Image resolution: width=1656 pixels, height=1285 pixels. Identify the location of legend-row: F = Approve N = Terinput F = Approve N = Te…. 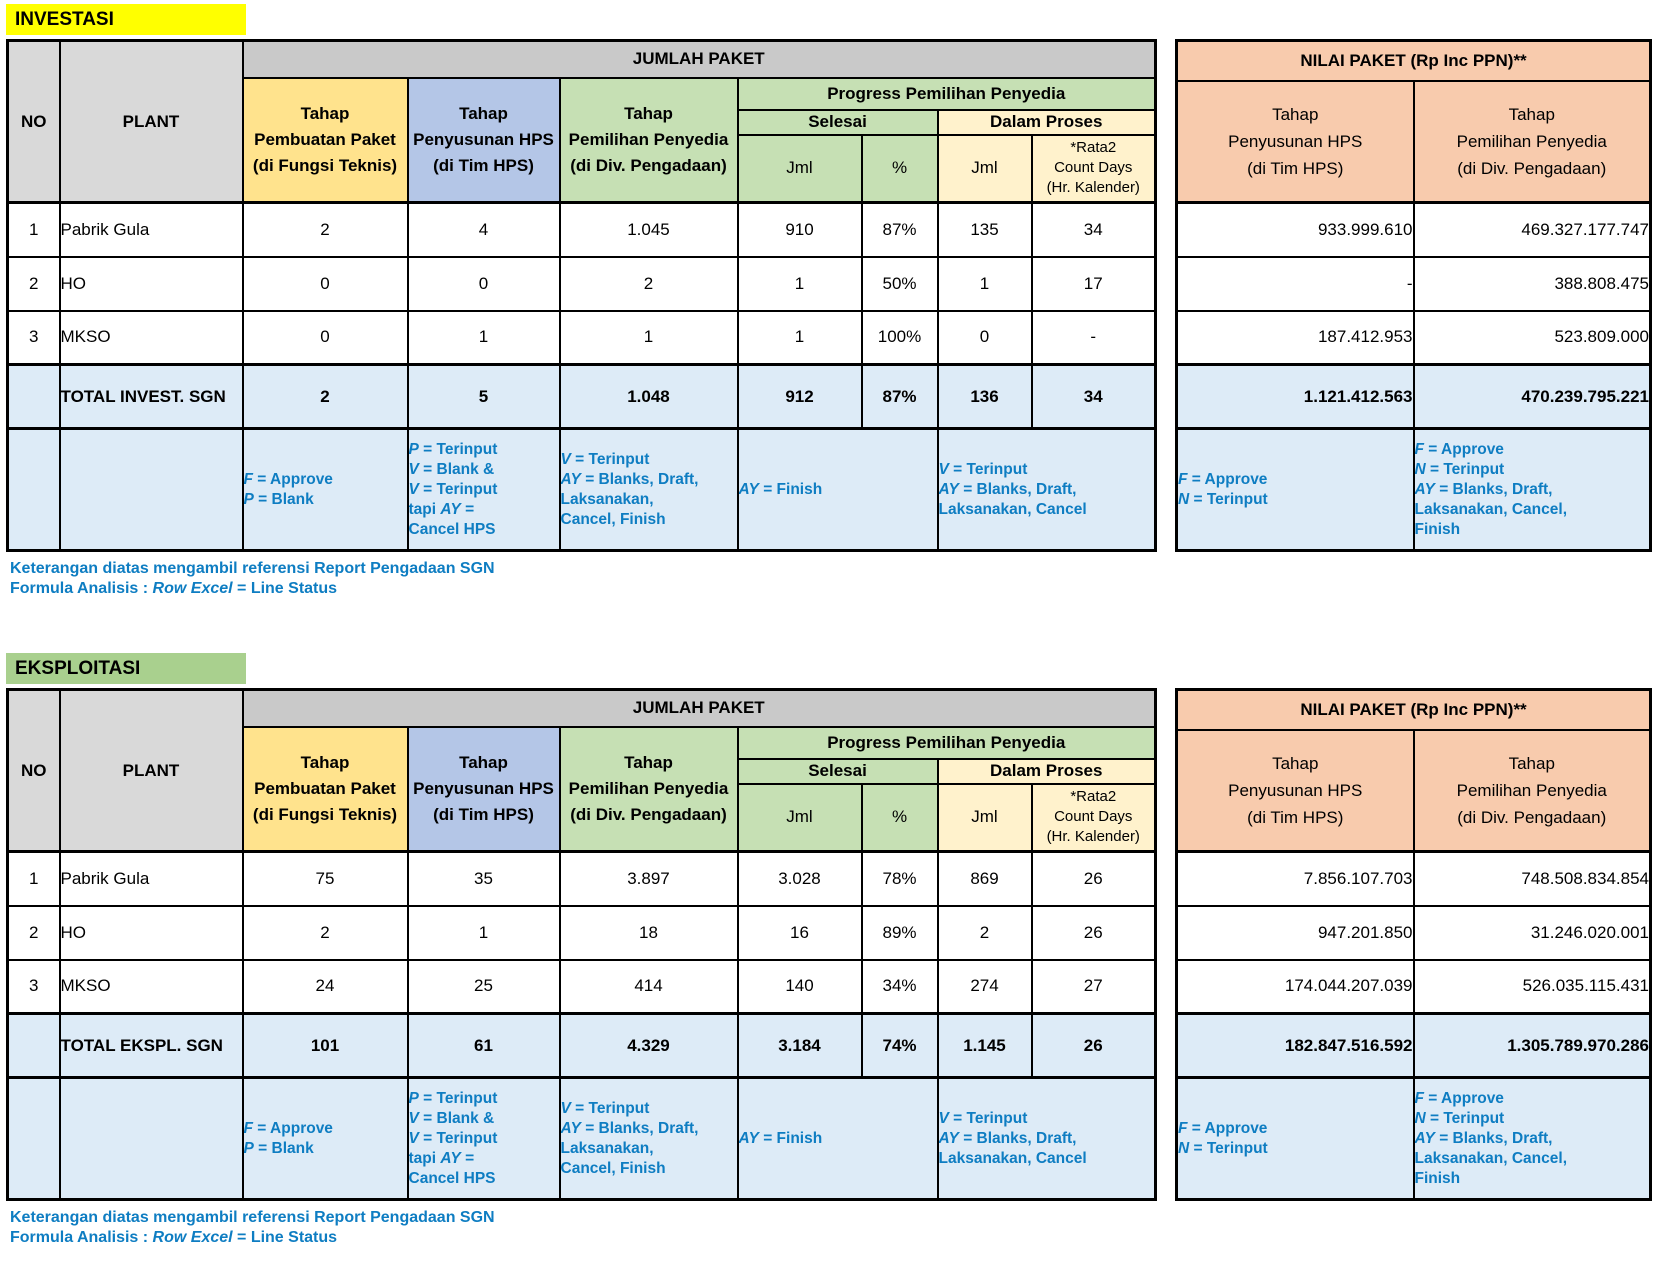
(1413, 1138).